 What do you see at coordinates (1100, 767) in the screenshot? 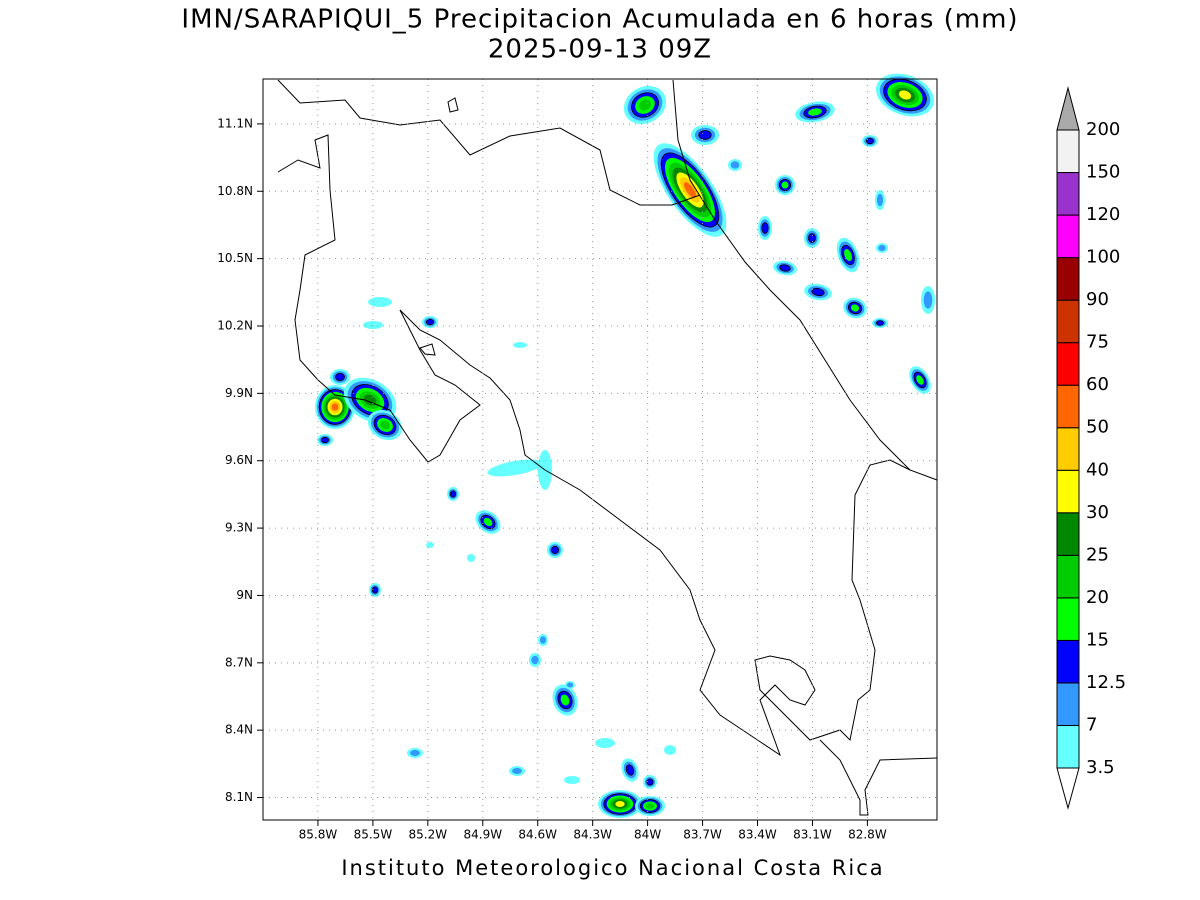
I see `colorbar-label: 3.5` at bounding box center [1100, 767].